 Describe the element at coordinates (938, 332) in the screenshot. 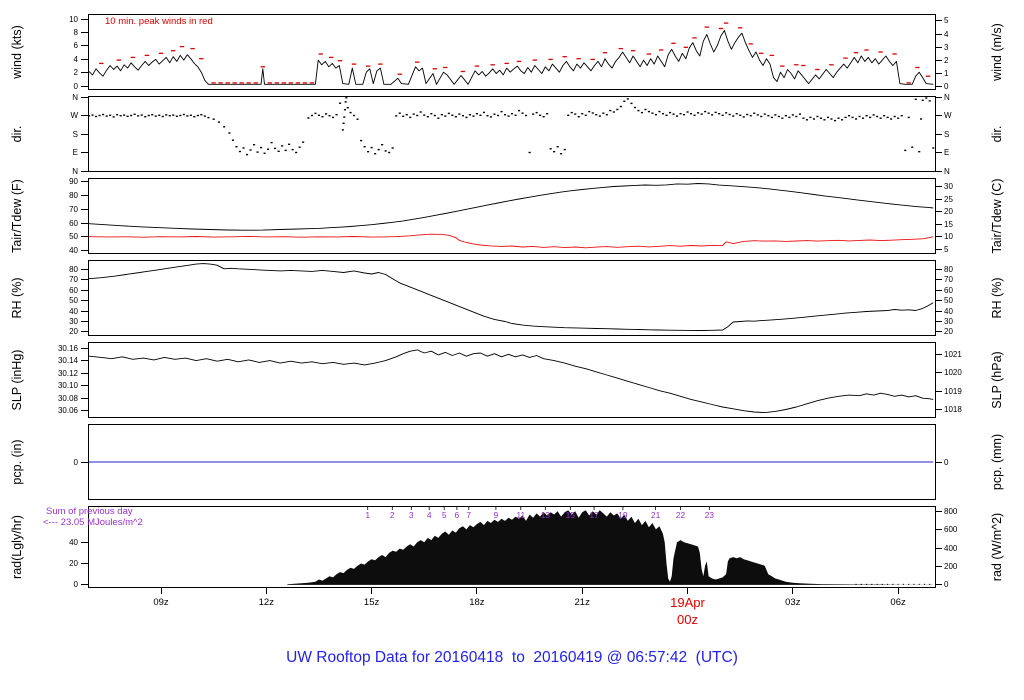

I see `ytick-right-rh` at that location.